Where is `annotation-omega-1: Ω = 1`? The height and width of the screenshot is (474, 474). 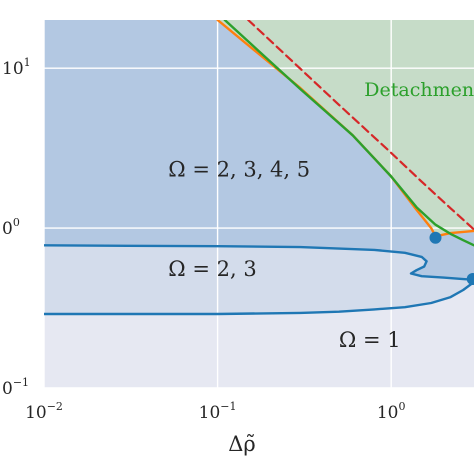 annotation-omega-1: Ω = 1 is located at coordinates (370, 340).